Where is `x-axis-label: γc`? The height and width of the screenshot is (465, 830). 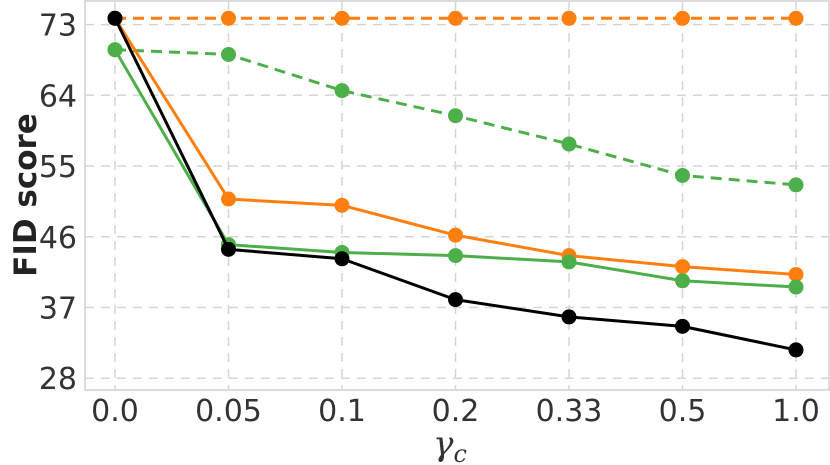 x-axis-label: γc is located at coordinates (450, 444).